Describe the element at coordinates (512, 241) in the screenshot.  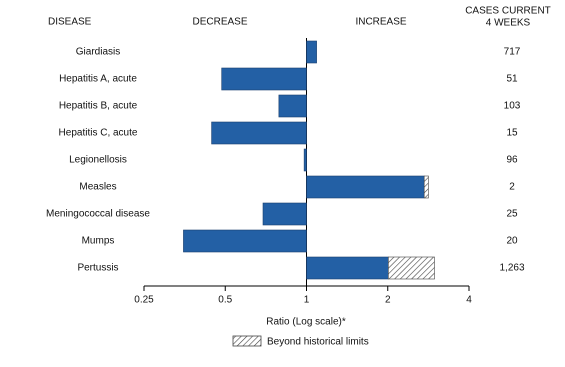
I see `cases-value: 20` at that location.